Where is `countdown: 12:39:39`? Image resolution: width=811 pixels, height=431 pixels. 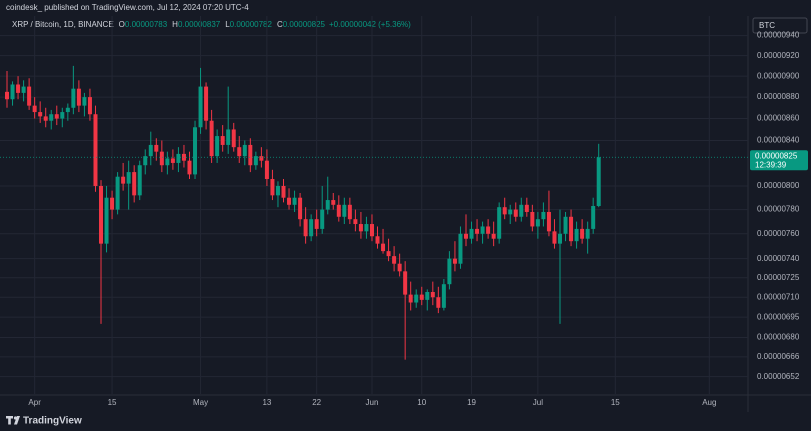
countdown: 12:39:39 is located at coordinates (771, 164).